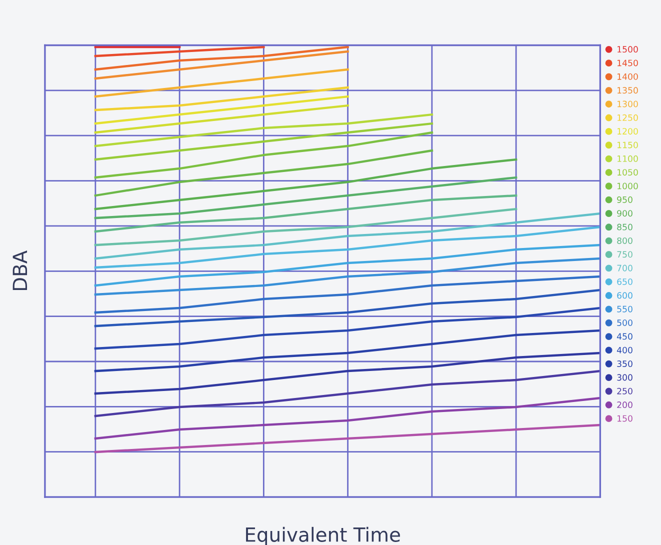  I want to click on legend-label: 1050, so click(627, 172).